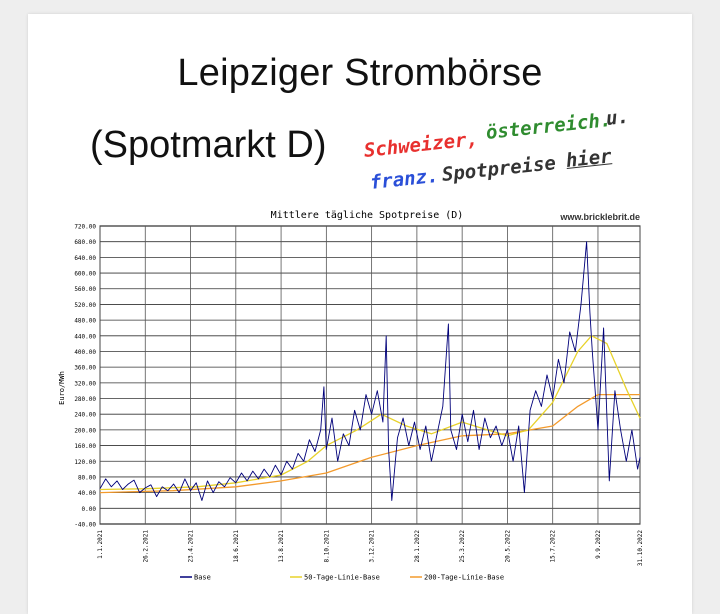  I want to click on x-tick-label: 23.4.2021, so click(191, 546).